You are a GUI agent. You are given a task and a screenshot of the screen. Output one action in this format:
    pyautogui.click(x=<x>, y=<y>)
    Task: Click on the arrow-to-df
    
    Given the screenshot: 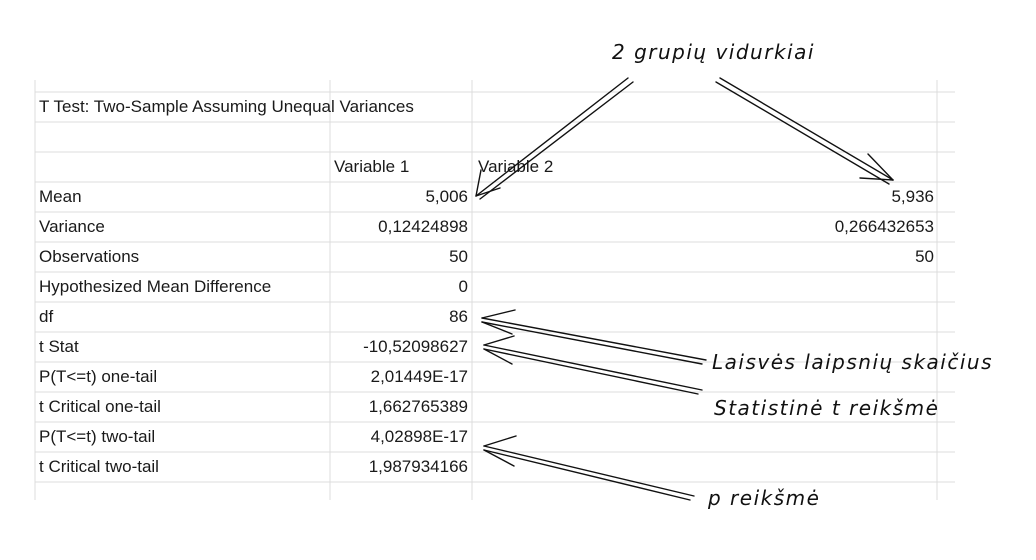 What is the action you would take?
    pyautogui.click(x=594, y=337)
    